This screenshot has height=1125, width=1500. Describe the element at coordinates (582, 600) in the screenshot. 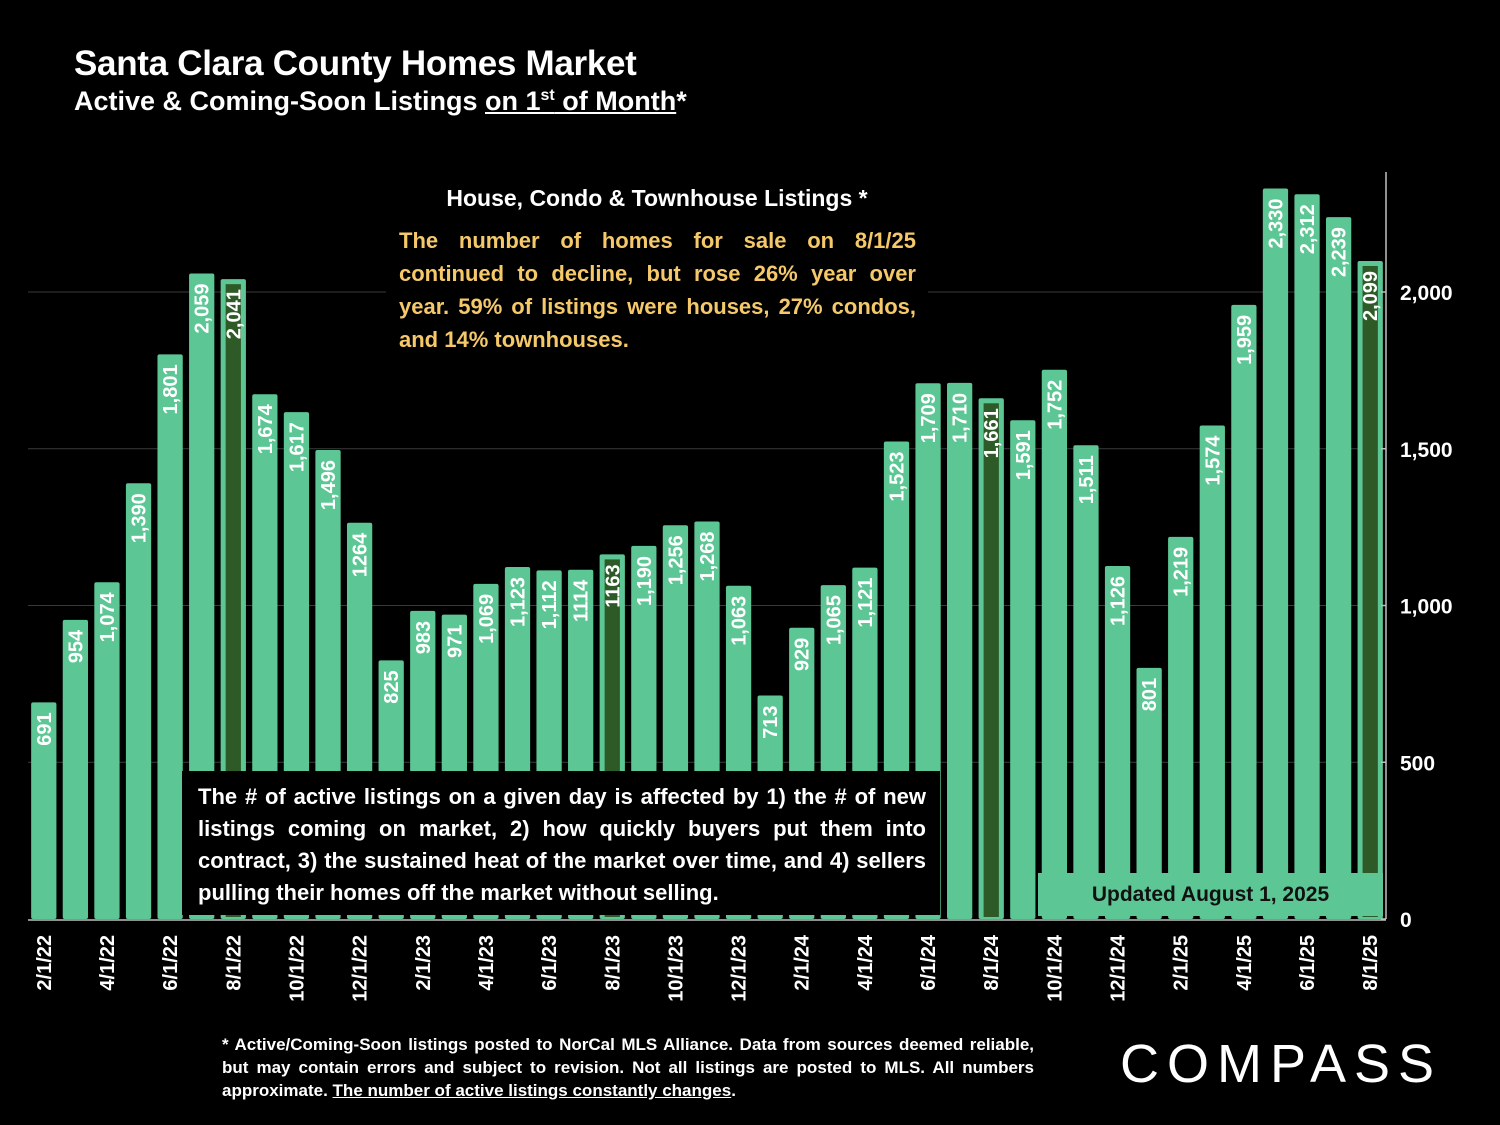

I see `value-label-7-1-23: 1114` at that location.